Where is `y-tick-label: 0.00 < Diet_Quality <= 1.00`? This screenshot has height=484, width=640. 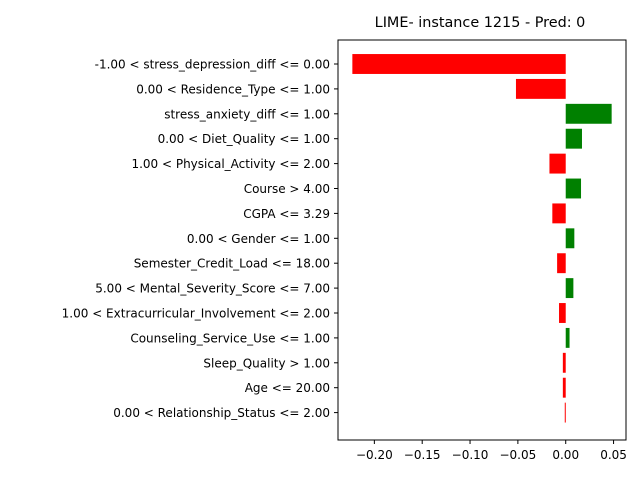 y-tick-label: 0.00 < Diet_Quality <= 1.00 is located at coordinates (244, 139).